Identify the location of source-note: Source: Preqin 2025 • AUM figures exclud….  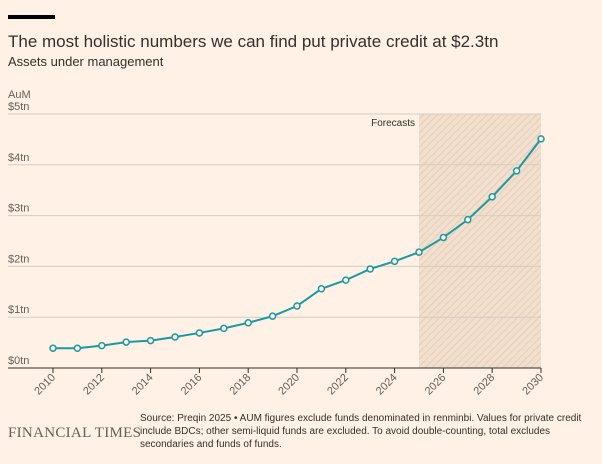
(361, 431).